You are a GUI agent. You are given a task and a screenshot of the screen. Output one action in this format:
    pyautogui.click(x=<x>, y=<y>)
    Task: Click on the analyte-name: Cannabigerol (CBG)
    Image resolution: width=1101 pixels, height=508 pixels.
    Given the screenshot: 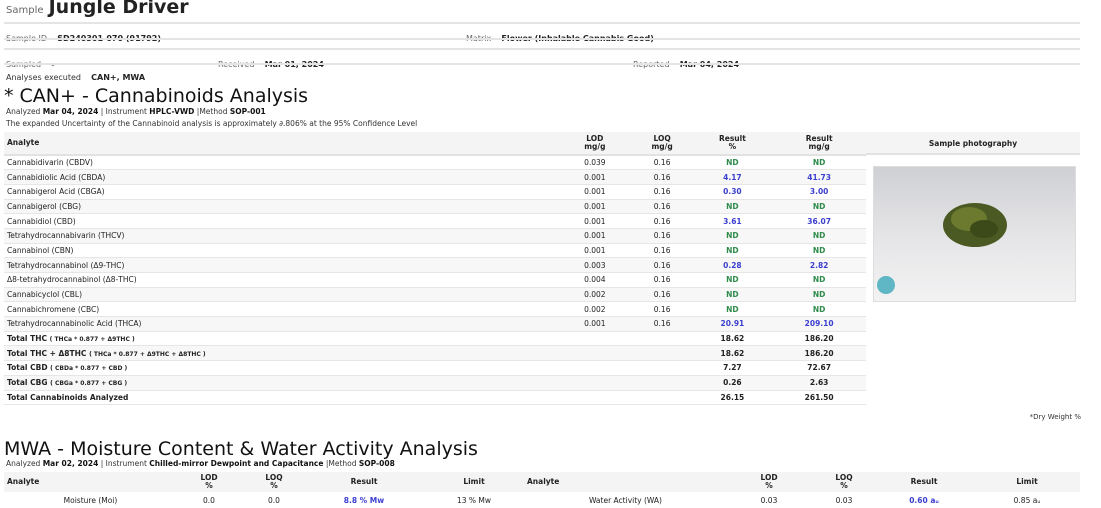 What is the action you would take?
    pyautogui.click(x=281, y=207)
    